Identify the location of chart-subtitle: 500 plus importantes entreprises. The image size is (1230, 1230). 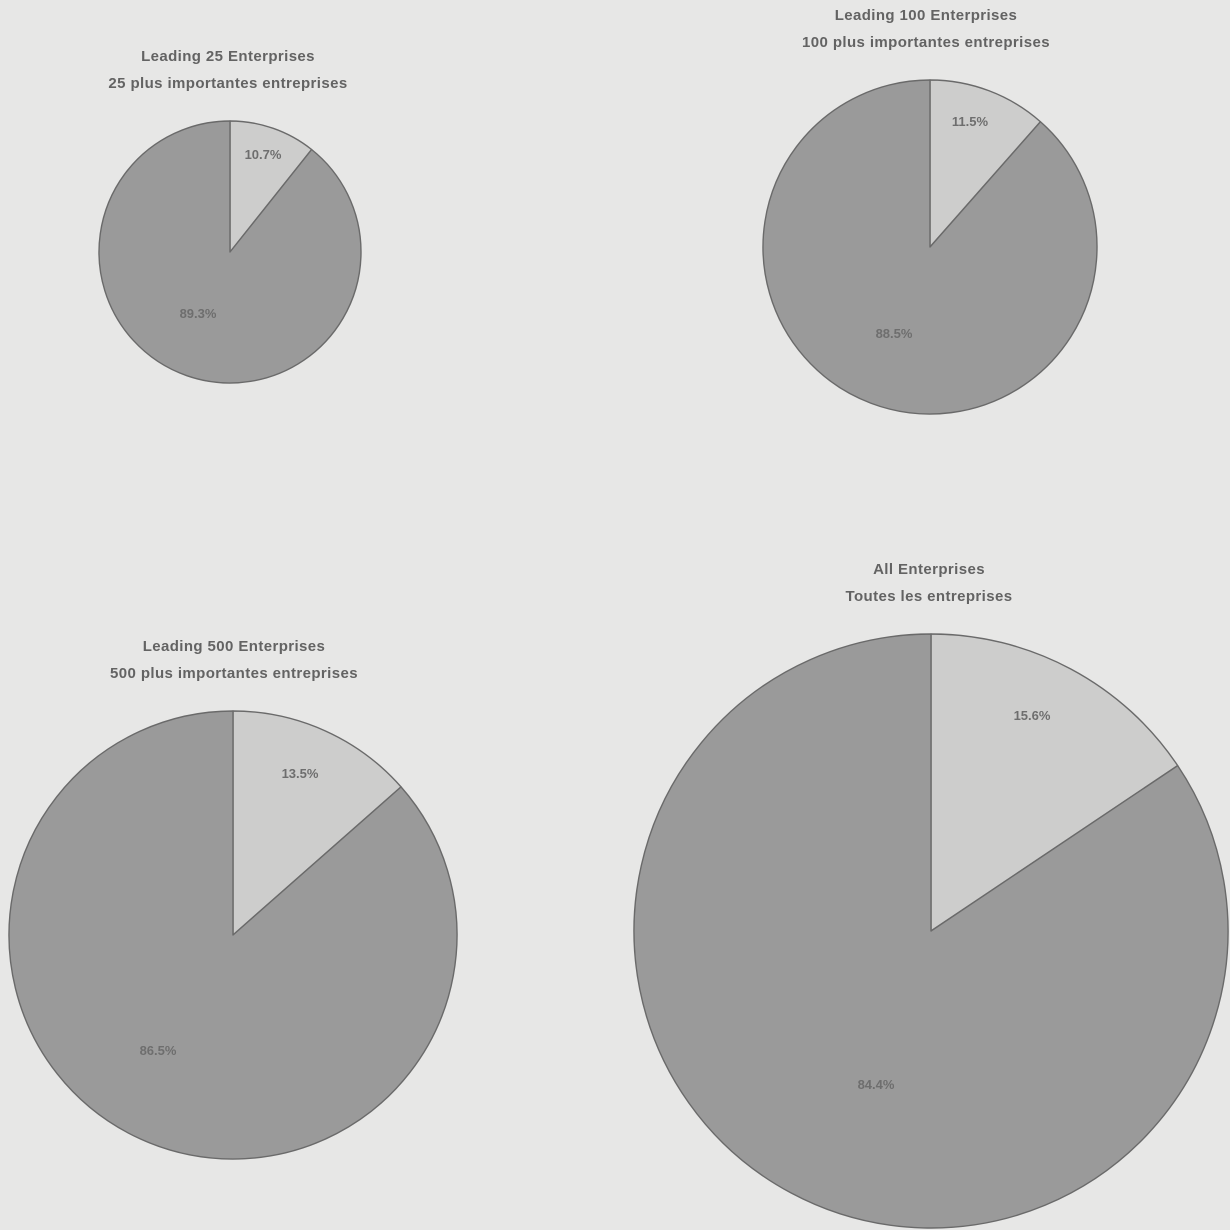
(234, 673).